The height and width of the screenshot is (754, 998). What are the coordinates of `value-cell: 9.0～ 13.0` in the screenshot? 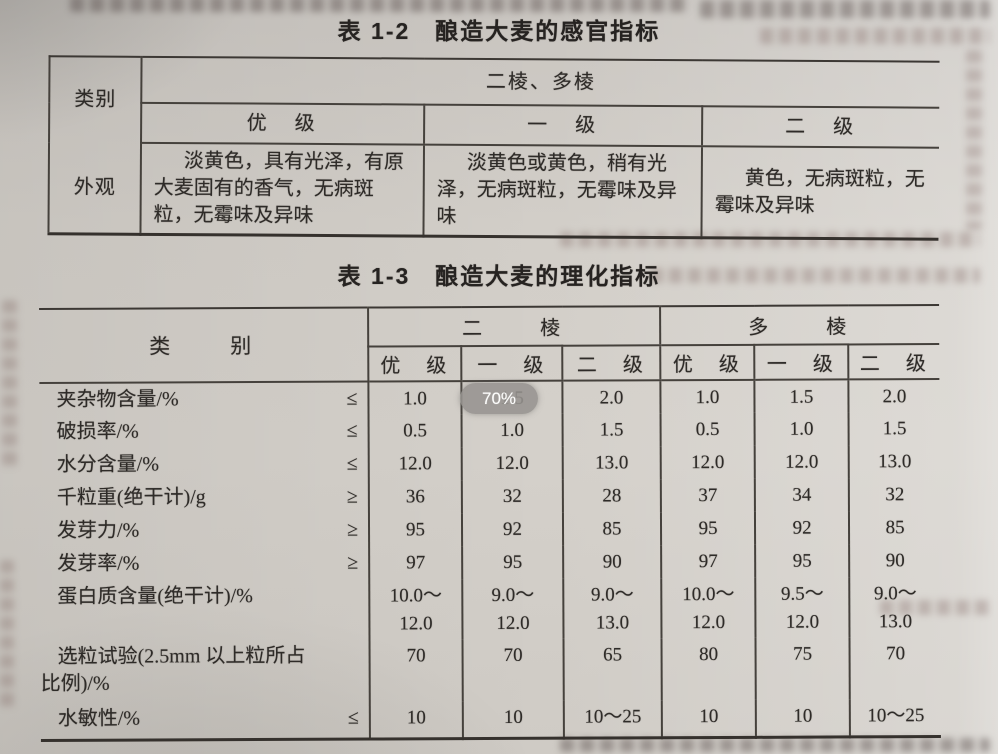 It's located at (612, 608).